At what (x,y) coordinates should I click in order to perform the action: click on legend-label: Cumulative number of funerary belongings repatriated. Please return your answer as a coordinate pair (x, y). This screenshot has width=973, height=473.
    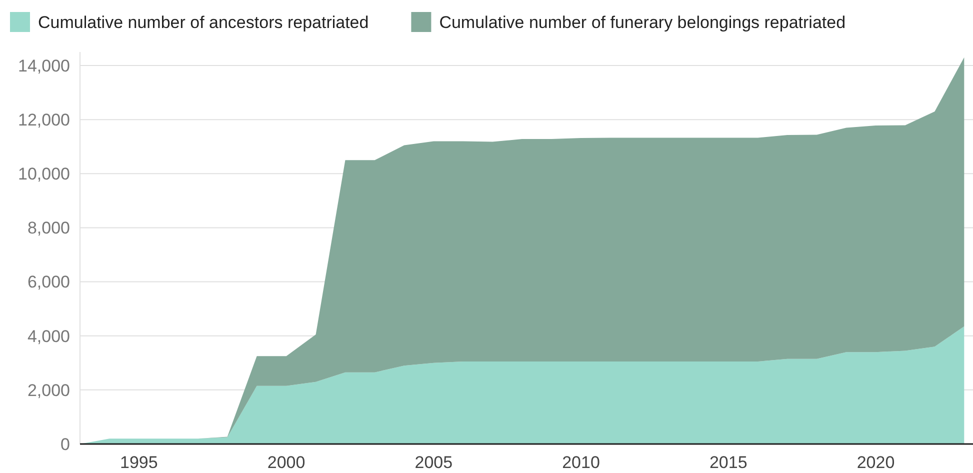
    Looking at the image, I should click on (642, 22).